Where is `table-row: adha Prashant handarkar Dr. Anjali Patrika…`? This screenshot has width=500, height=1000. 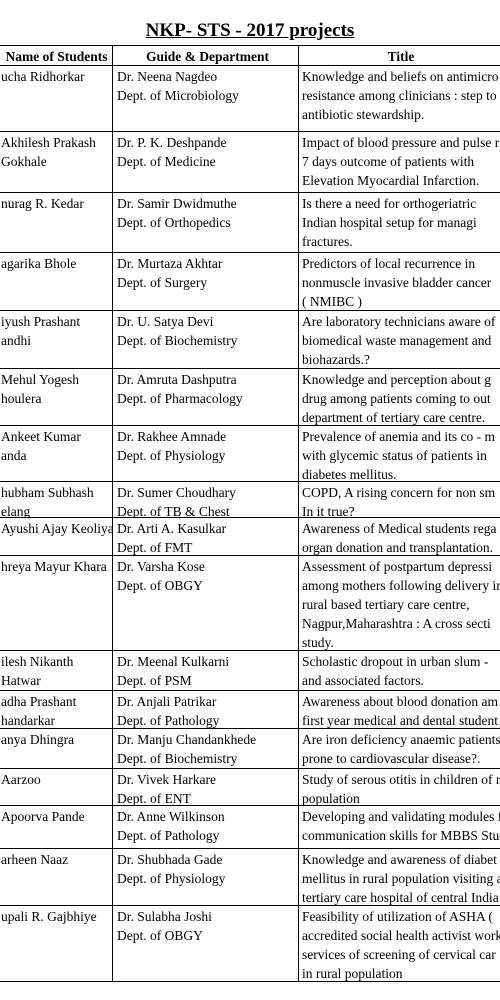
table-row: adha Prashant handarkar Dr. Anjali Patrika… is located at coordinates (250, 709).